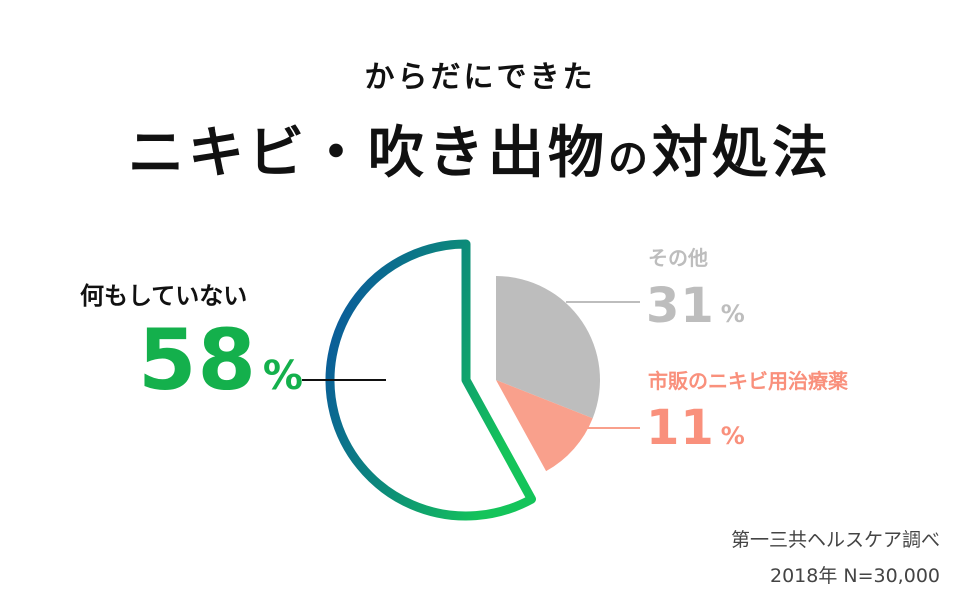 This screenshot has height=600, width=960. Describe the element at coordinates (282, 376) in the screenshot. I see `unit-nothing: %` at that location.